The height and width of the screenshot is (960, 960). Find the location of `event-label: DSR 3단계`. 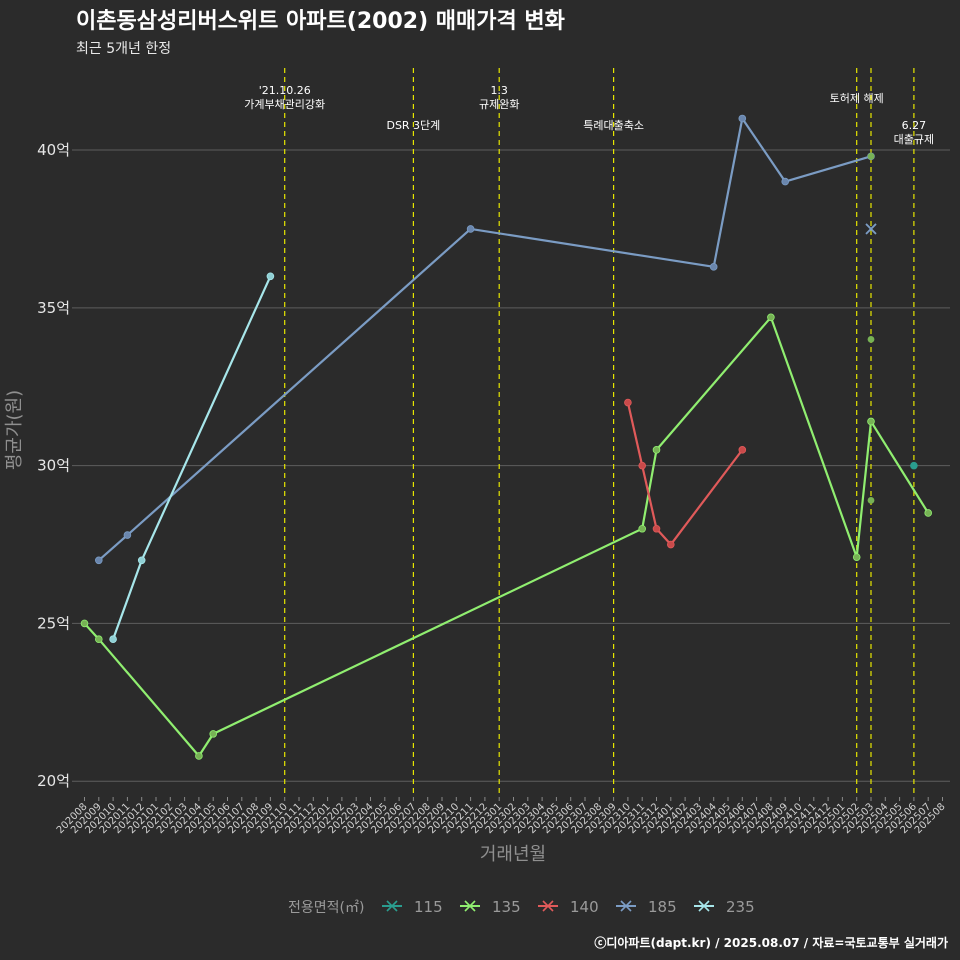

event-label: DSR 3단계 is located at coordinates (413, 125).